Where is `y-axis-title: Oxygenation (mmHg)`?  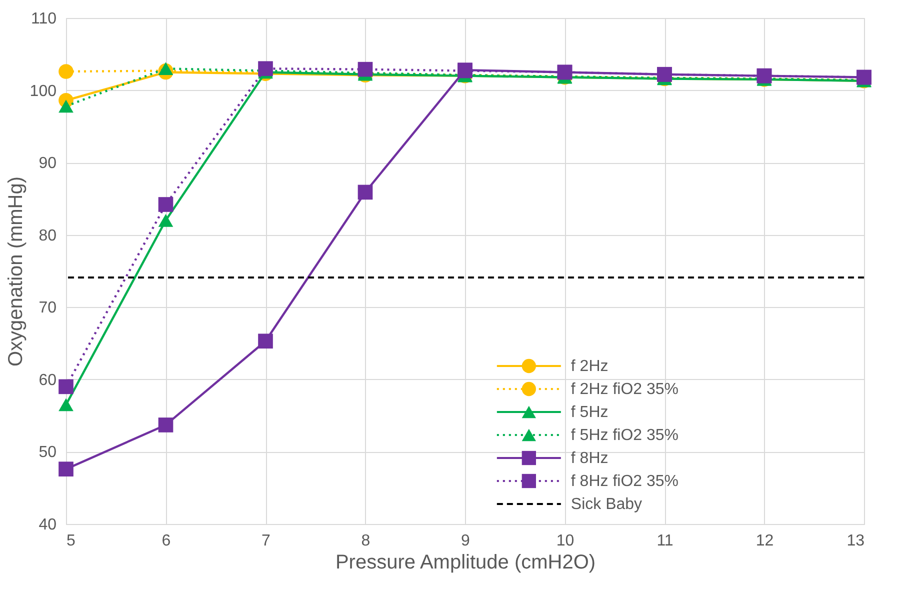
y-axis-title: Oxygenation (mmHg) is located at coordinates (15, 271).